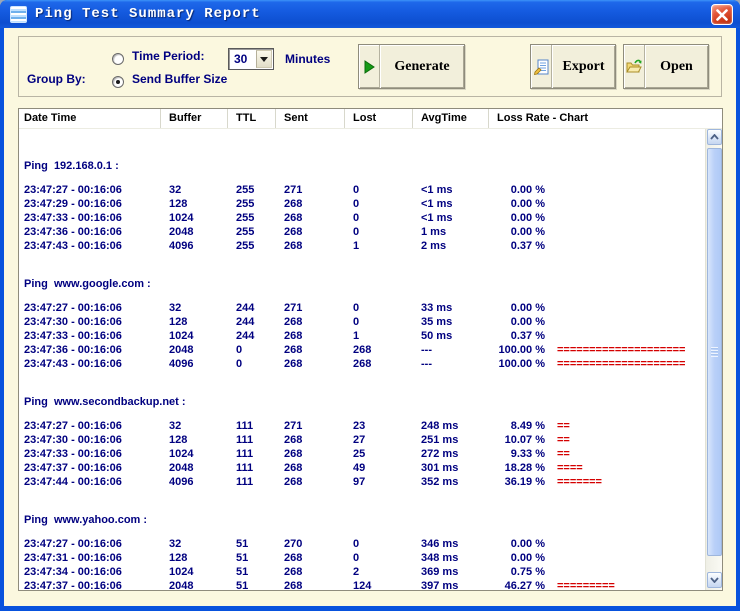 Image resolution: width=740 pixels, height=611 pixels. Describe the element at coordinates (621, 364) in the screenshot. I see `loss-chart-bar: ====================` at that location.